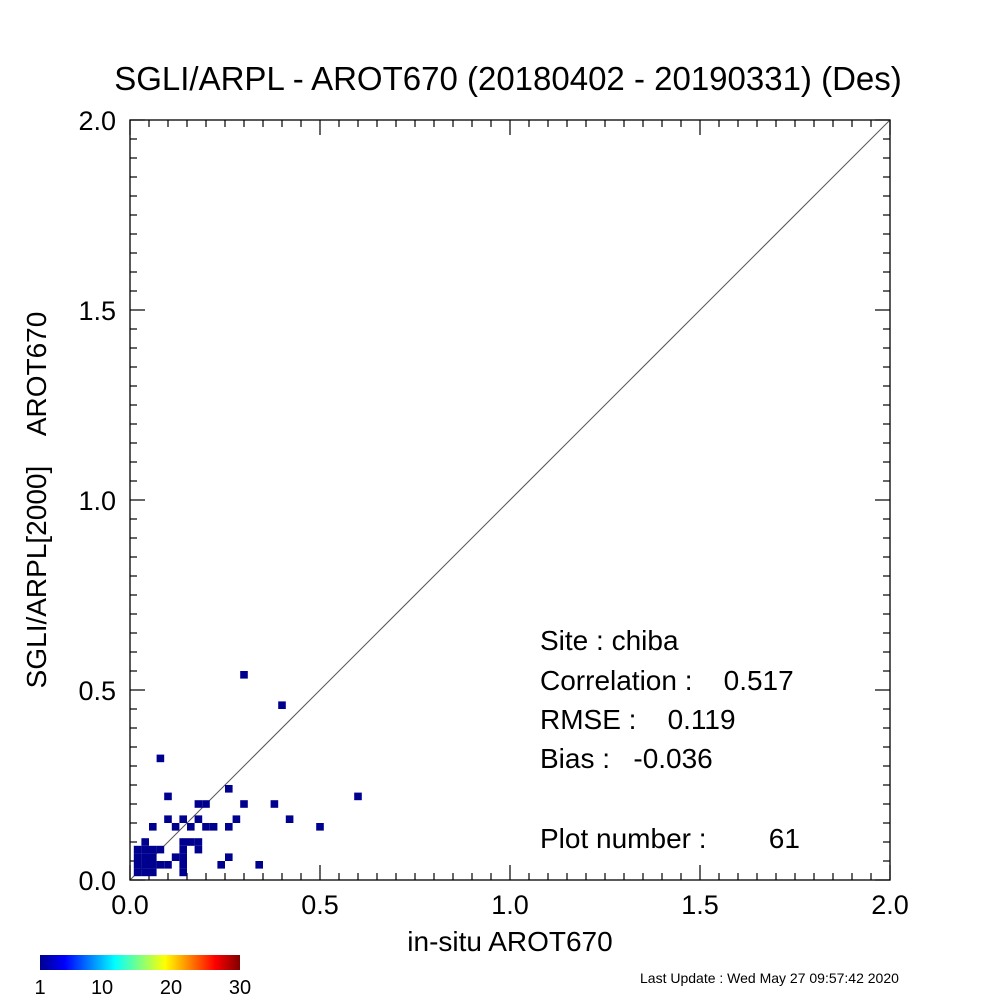 This screenshot has height=1000, width=1000. Describe the element at coordinates (140, 962) in the screenshot. I see `colorbar` at that location.